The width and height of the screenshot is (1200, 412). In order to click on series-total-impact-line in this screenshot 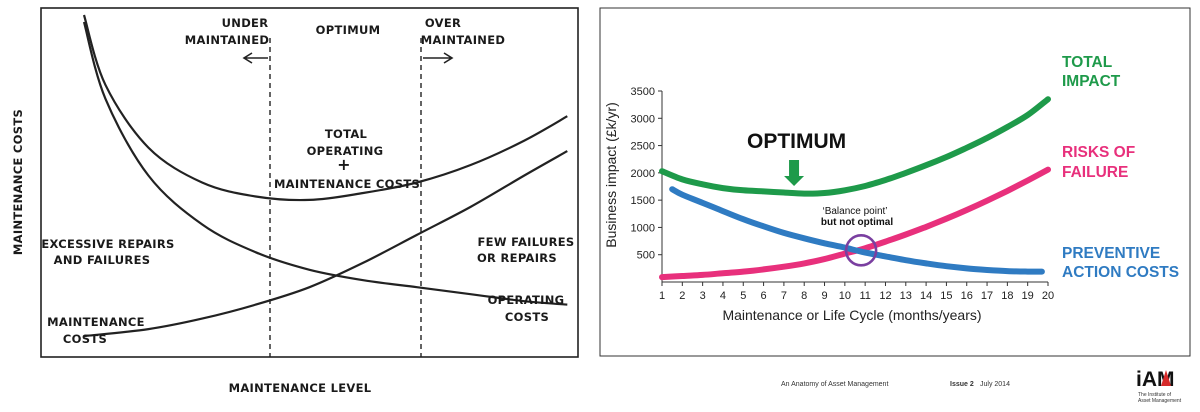, I will do `click(855, 146)`.